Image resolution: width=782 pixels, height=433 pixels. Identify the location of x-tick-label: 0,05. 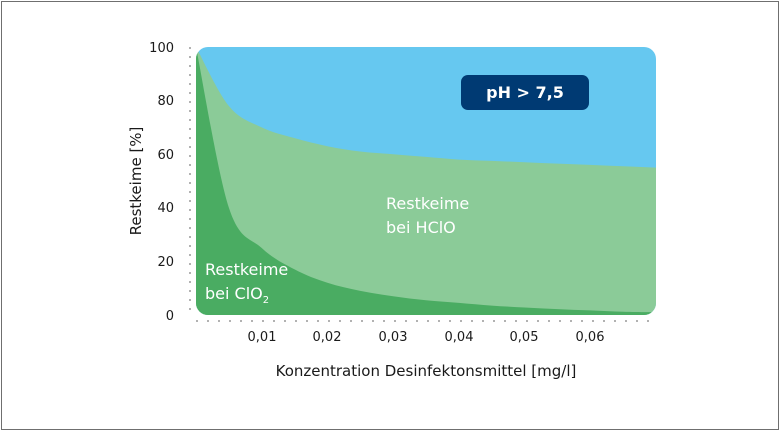
(524, 337).